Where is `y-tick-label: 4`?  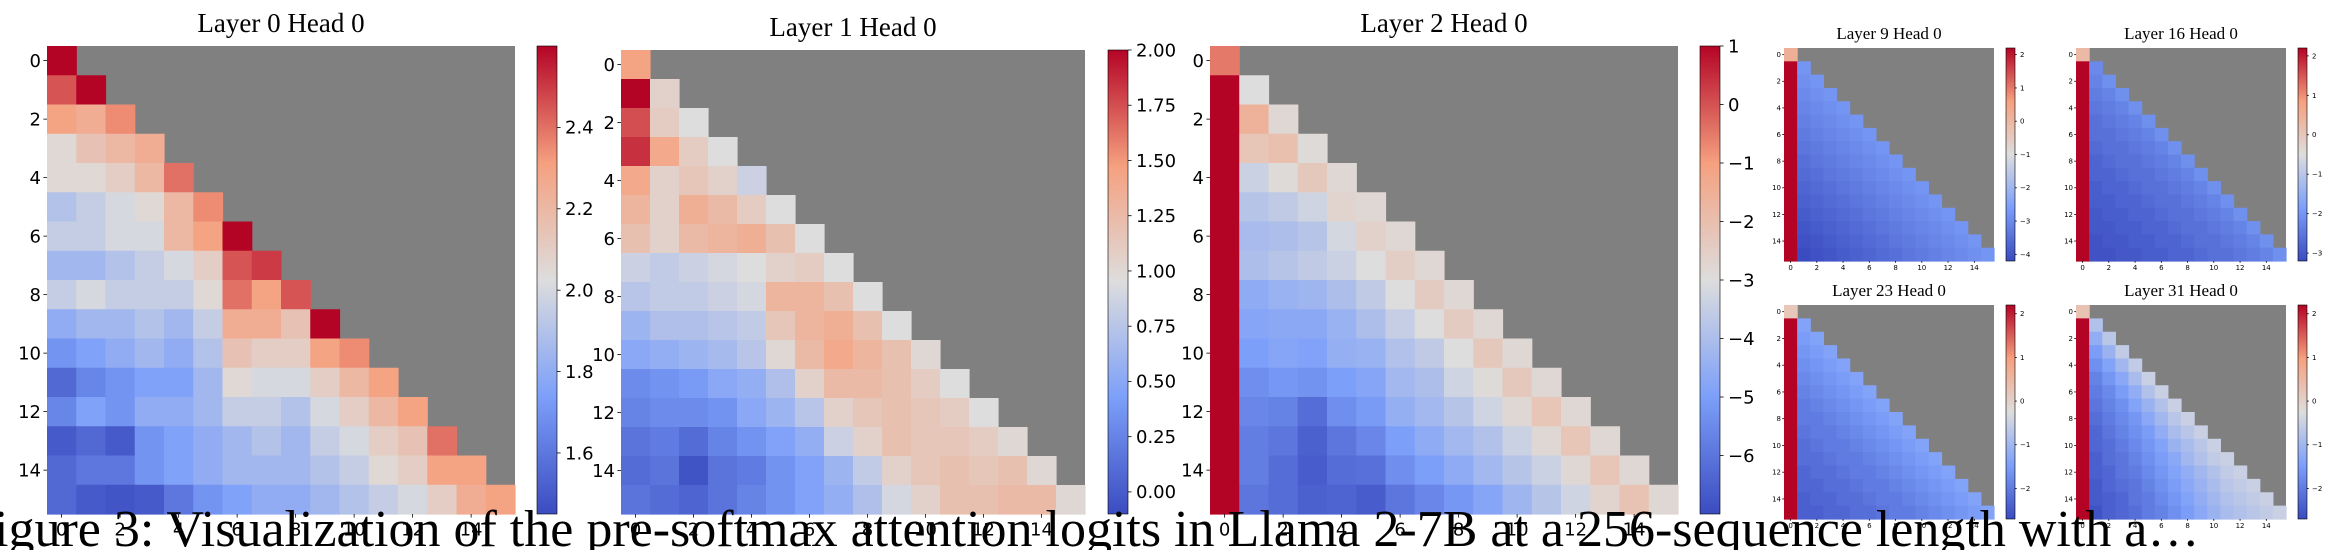
y-tick-label: 4 is located at coordinates (2071, 108).